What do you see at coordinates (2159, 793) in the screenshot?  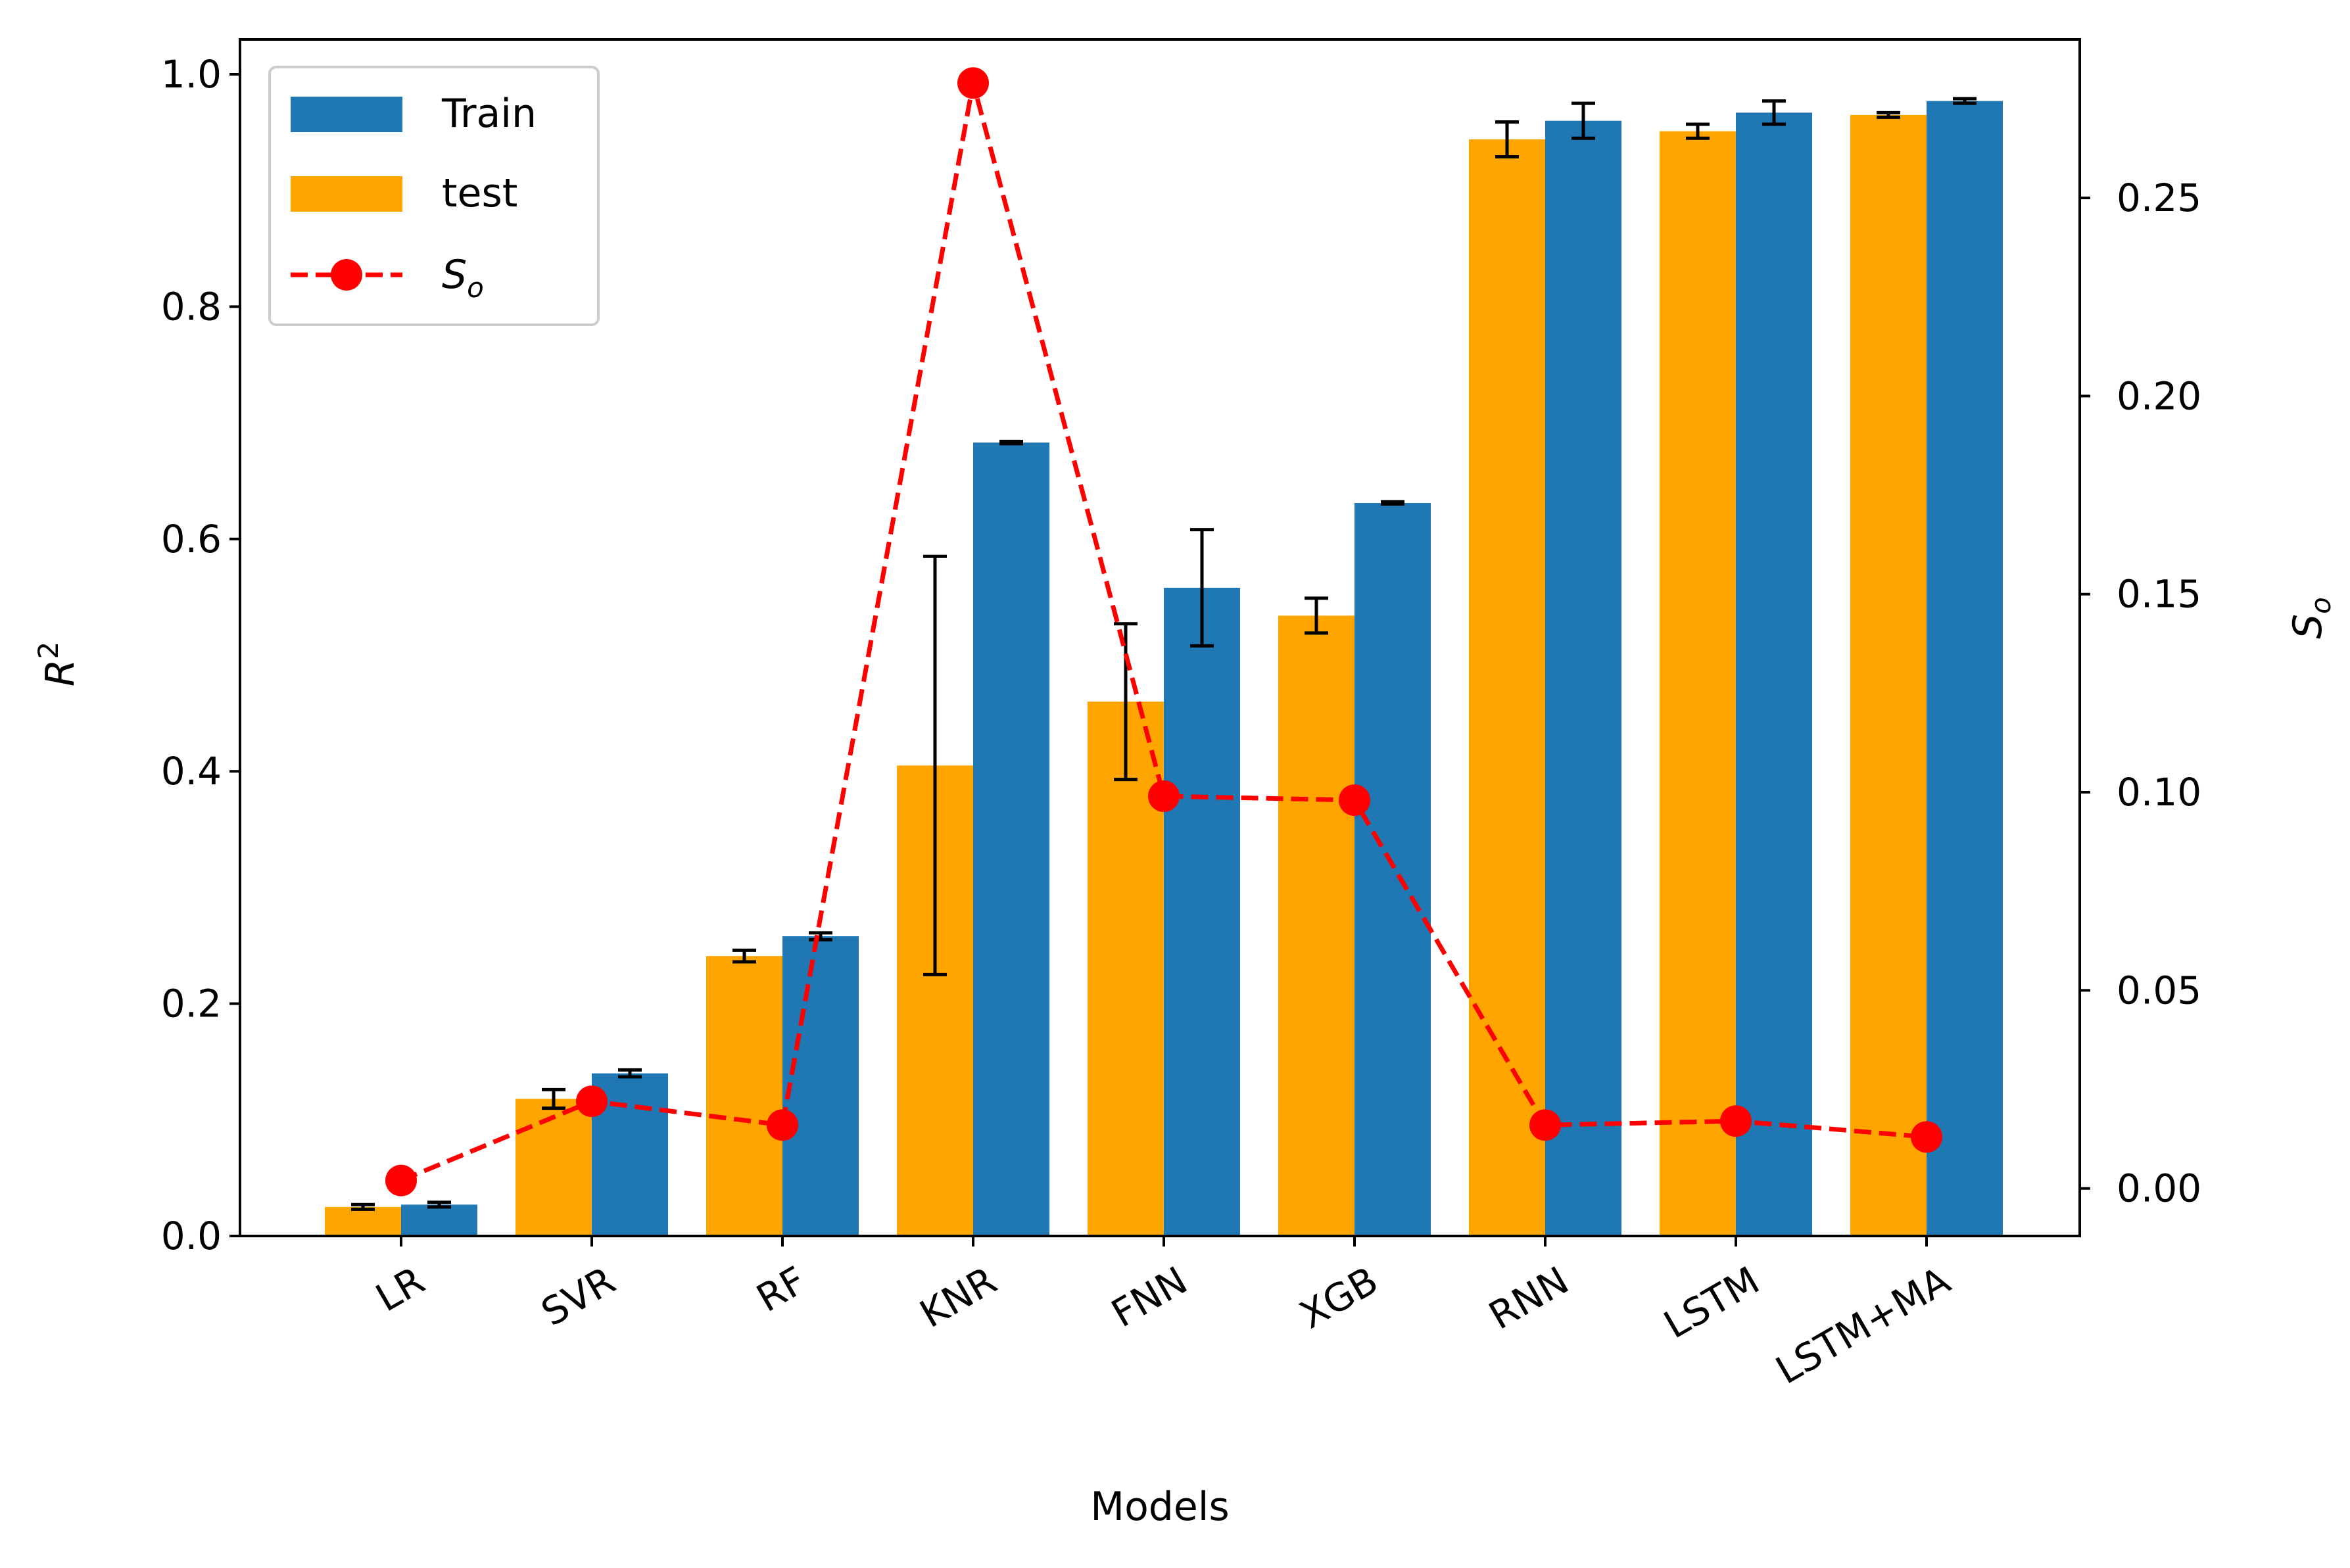 I see `y2-tick-label: 0.10` at bounding box center [2159, 793].